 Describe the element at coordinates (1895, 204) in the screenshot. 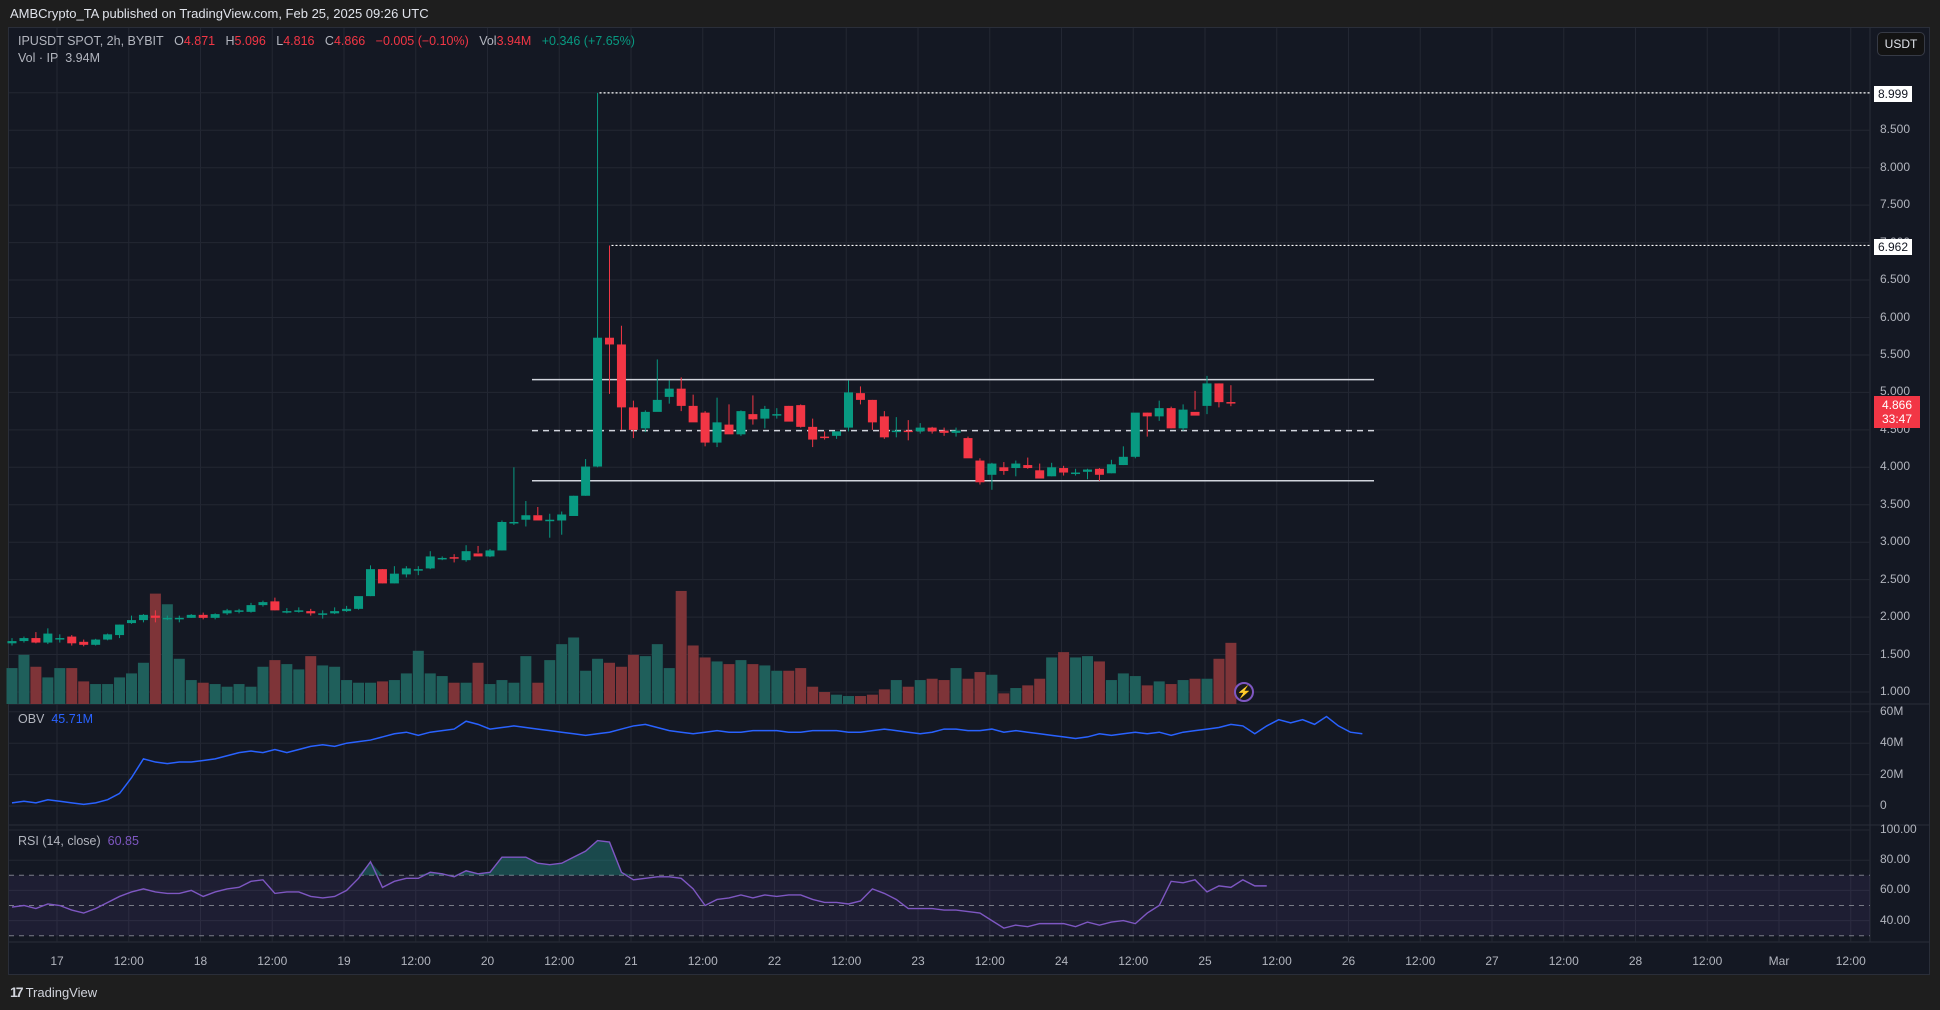

I see `price-tick: 7.500` at that location.